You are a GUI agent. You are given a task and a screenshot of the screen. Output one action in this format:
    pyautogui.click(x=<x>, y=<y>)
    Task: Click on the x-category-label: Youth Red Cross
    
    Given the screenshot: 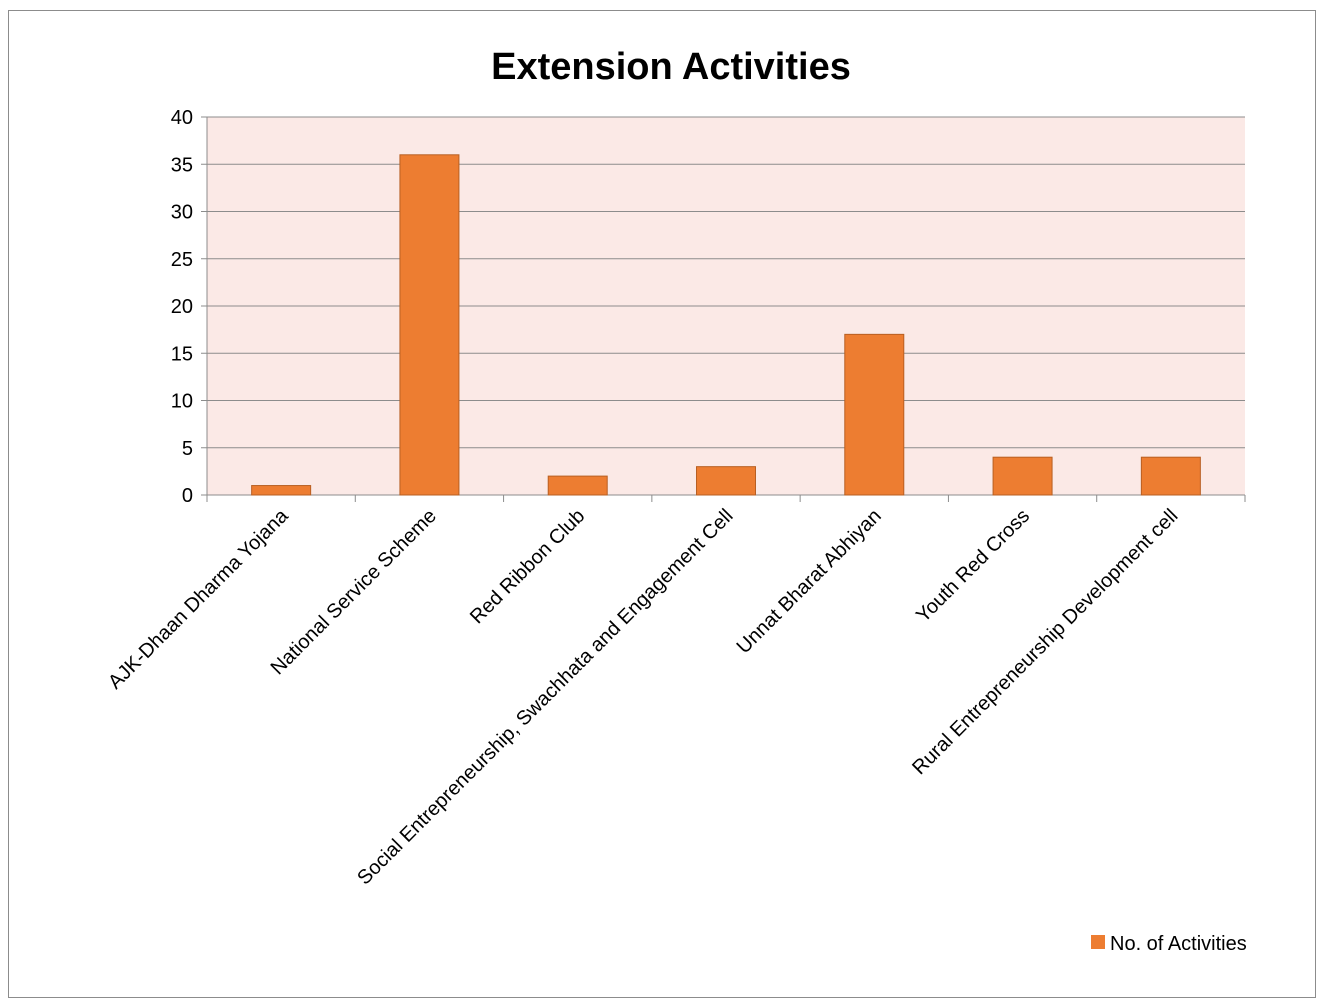 What is the action you would take?
    pyautogui.click(x=973, y=566)
    